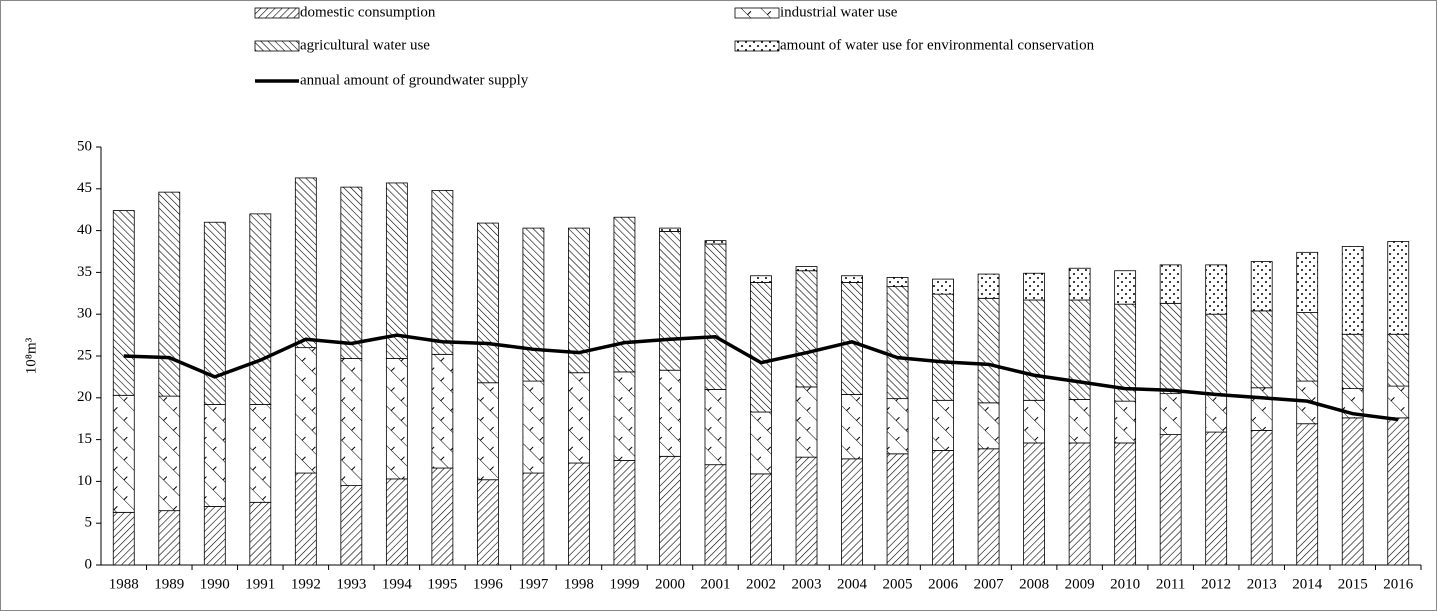 The height and width of the screenshot is (611, 1437). What do you see at coordinates (1080, 584) in the screenshot?
I see `x-tick-label: 2009` at bounding box center [1080, 584].